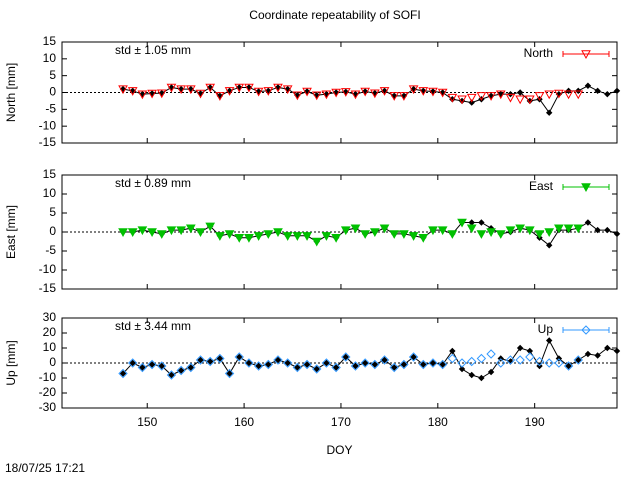  I want to click on y-tick-label: -30, so click(48, 407).